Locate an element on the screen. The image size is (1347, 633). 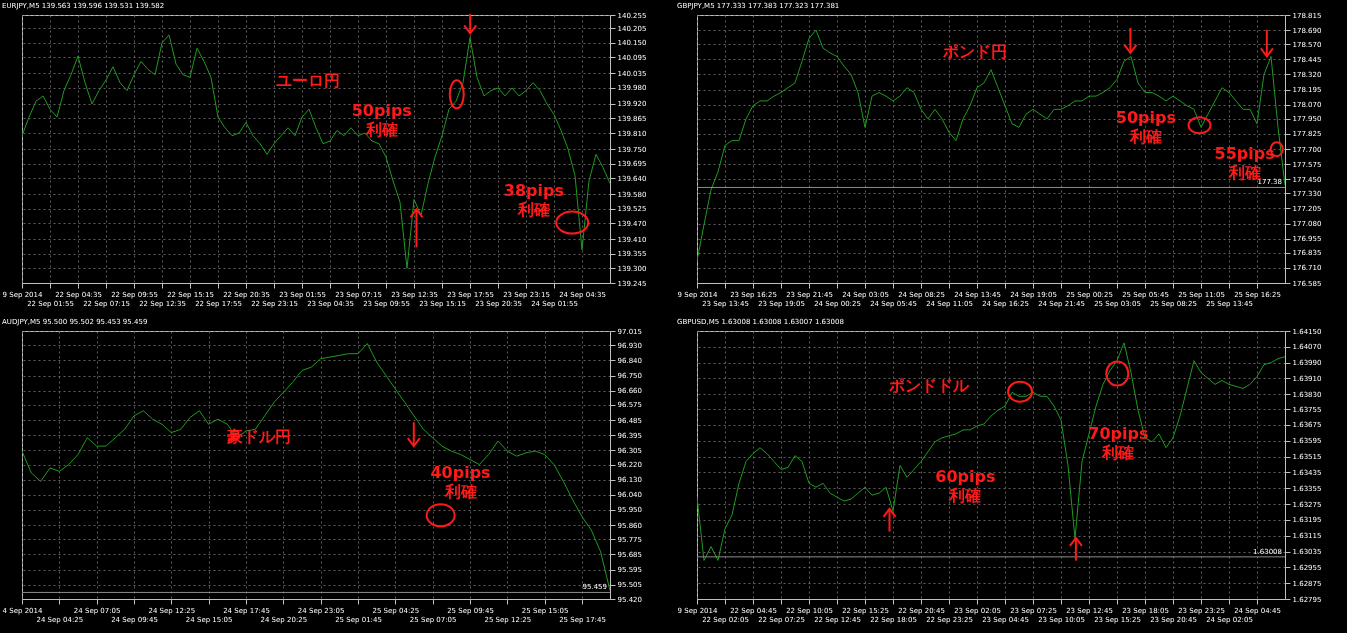
annotation: 40pips 利確 is located at coordinates (460, 481).